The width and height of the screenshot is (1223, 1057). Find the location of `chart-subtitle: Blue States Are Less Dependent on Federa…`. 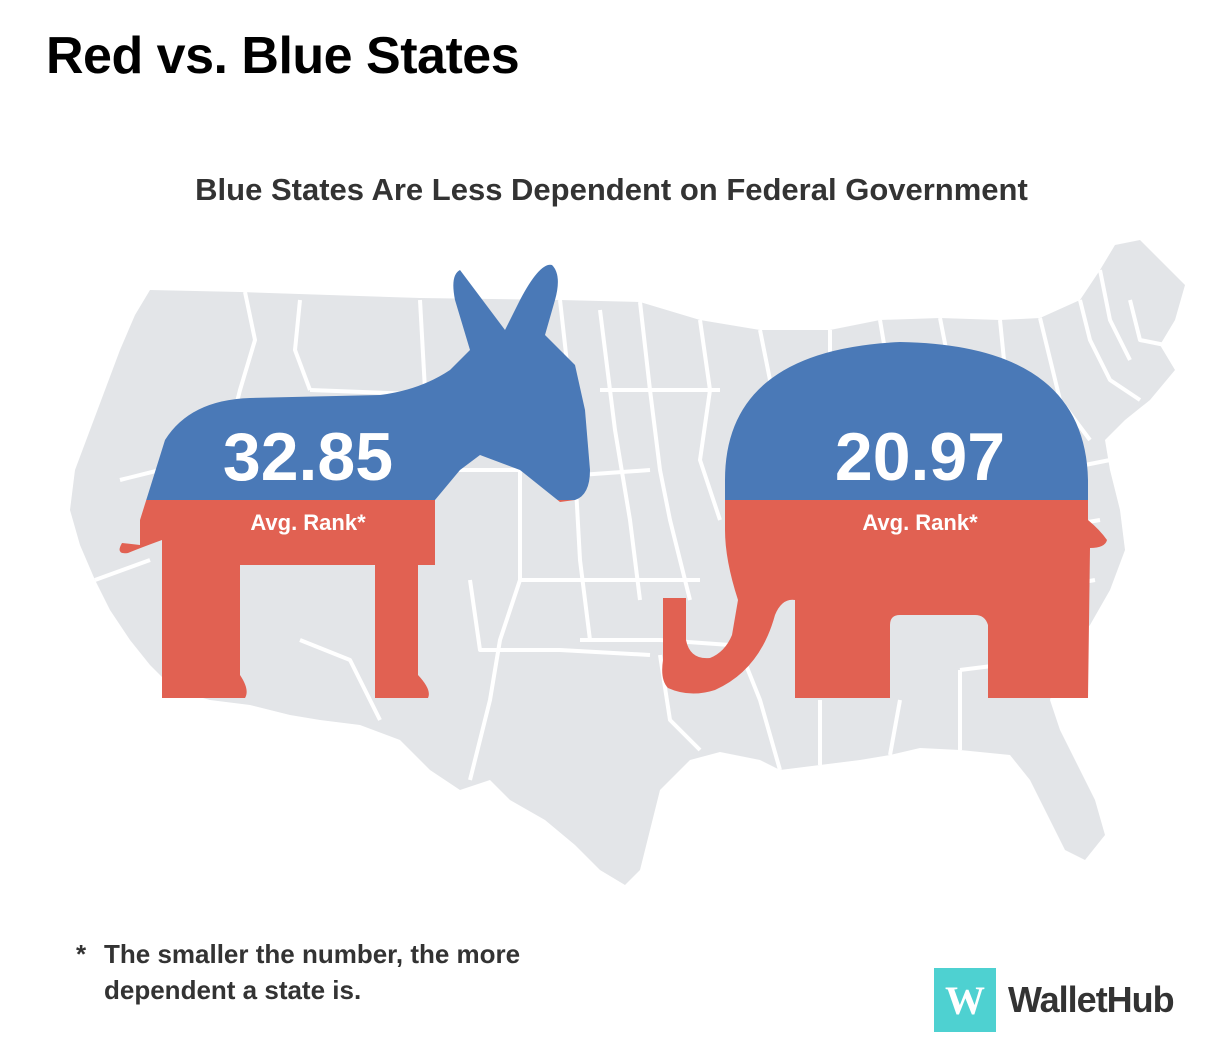

chart-subtitle: Blue States Are Less Dependent on Federa… is located at coordinates (611, 189).